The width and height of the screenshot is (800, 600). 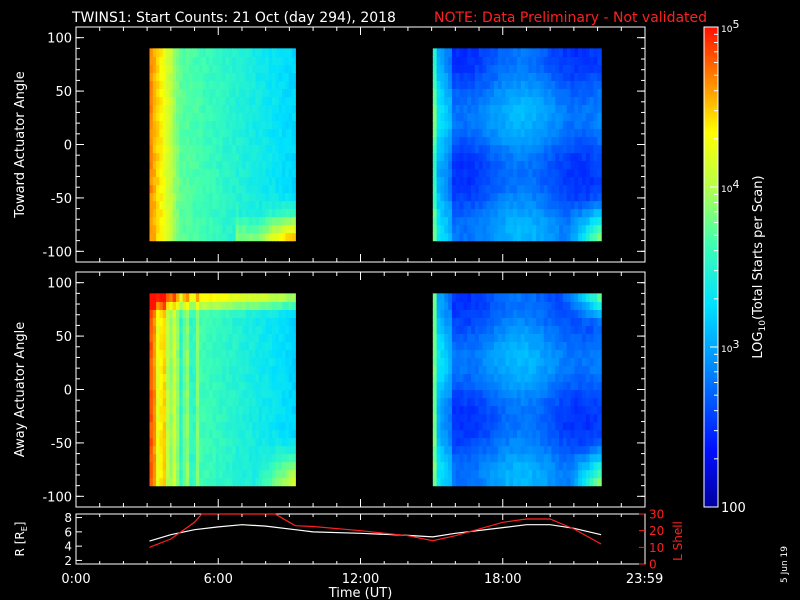 I want to click on y-tick-label: 100, so click(x=59, y=284).